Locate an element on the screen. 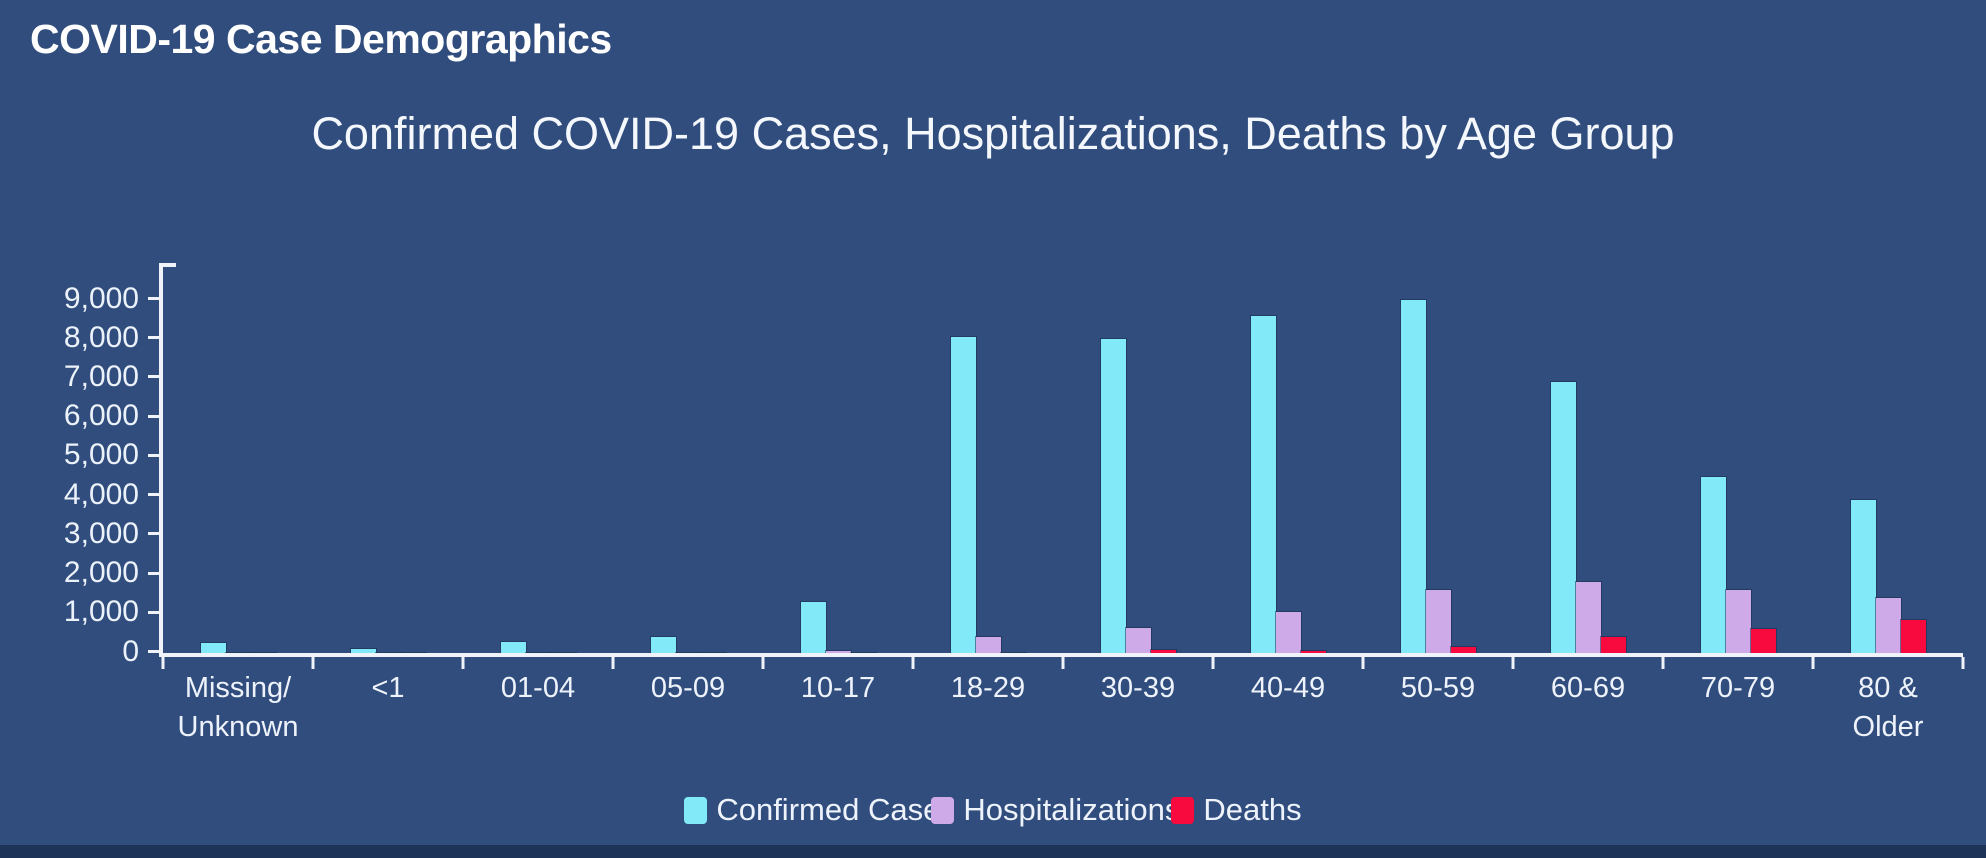 Image resolution: width=1986 pixels, height=858 pixels. bar-group--1 is located at coordinates (388, 458).